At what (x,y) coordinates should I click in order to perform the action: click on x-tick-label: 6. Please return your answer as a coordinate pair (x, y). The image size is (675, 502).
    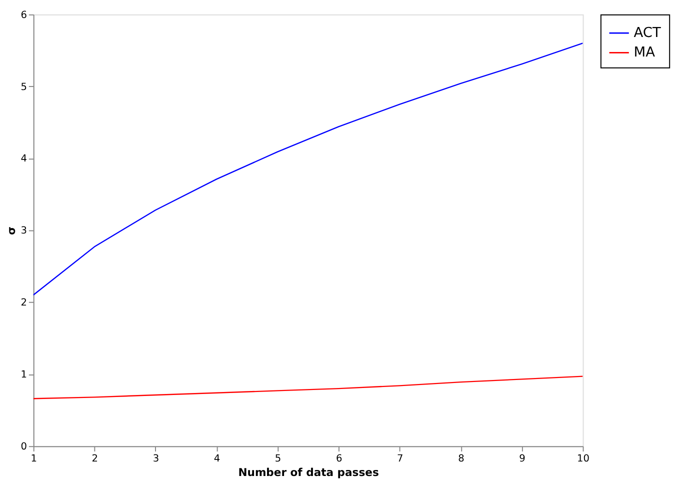
    Looking at the image, I should click on (339, 458).